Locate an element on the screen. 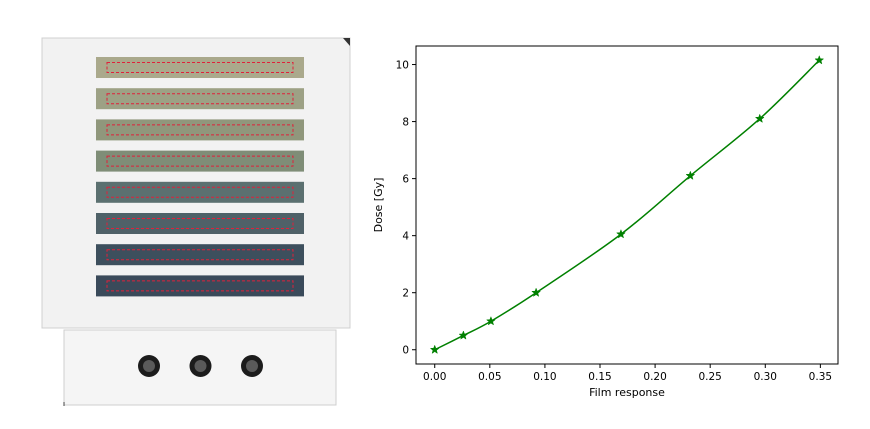 The image size is (870, 429). y-tick-label: 6 is located at coordinates (405, 179).